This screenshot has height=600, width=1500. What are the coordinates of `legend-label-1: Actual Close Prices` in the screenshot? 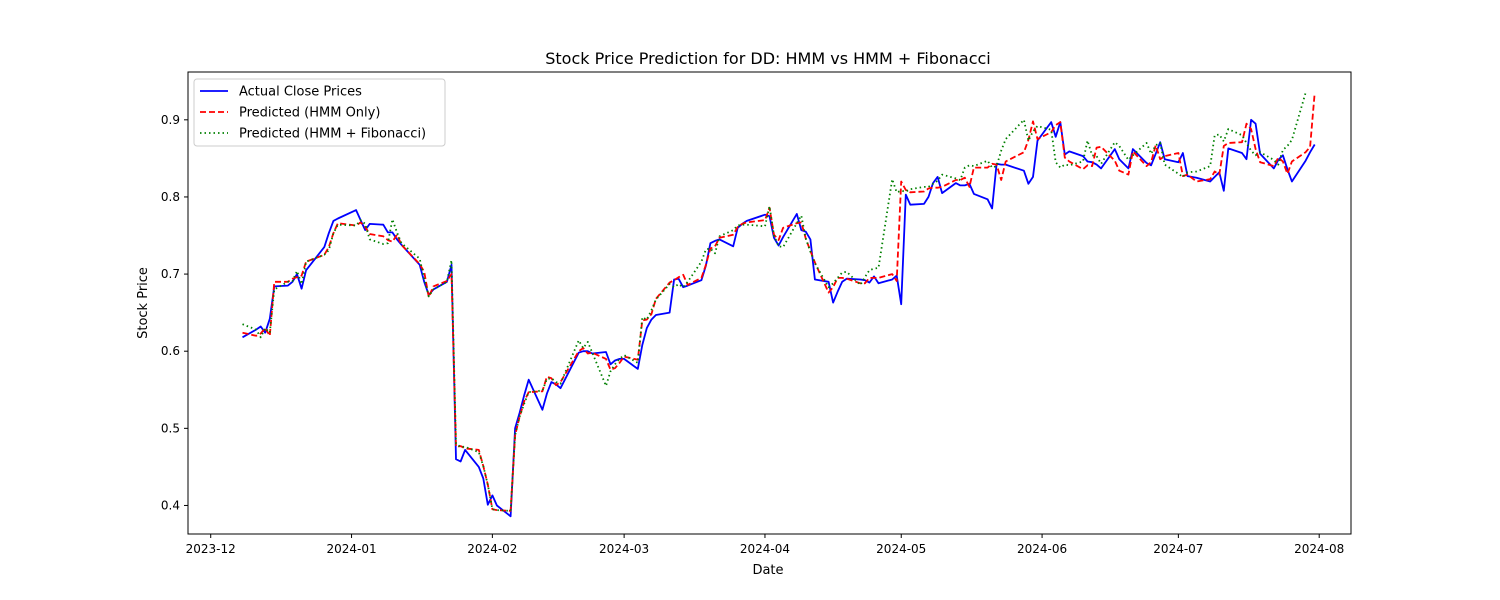 It's located at (300, 92).